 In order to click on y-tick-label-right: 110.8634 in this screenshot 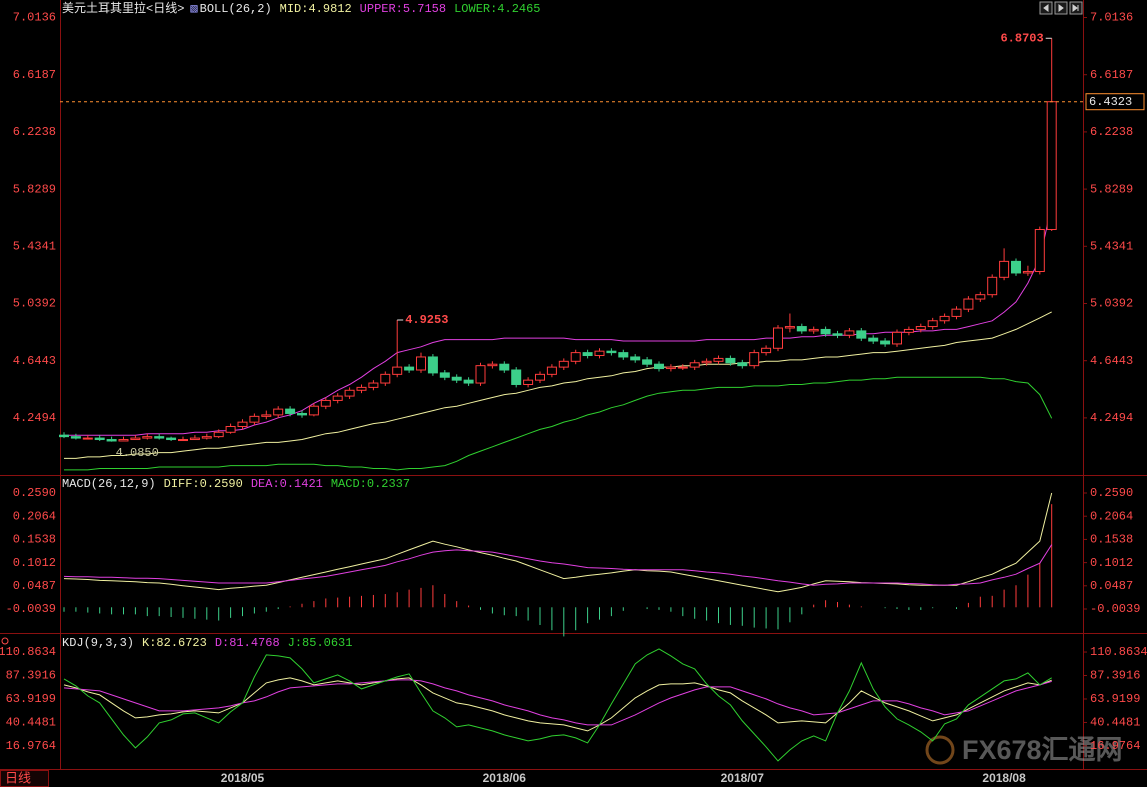, I will do `click(1118, 652)`.